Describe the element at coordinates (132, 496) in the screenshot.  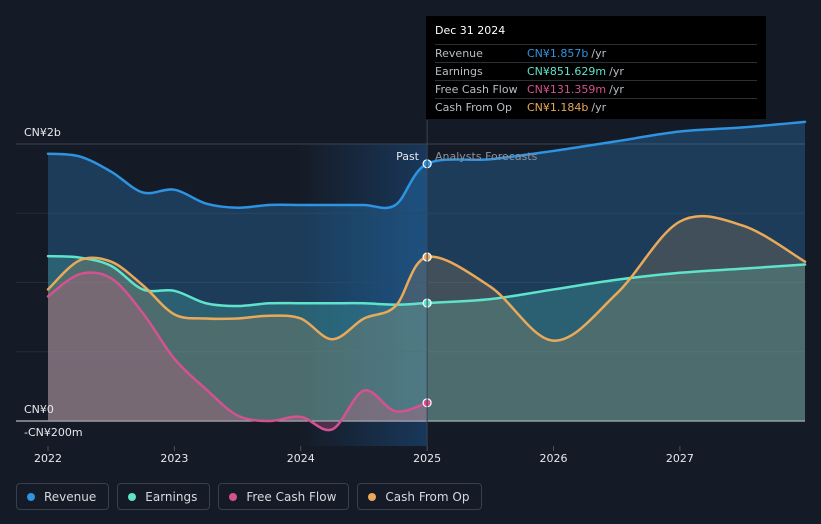
I see `earnings-dot-icon` at that location.